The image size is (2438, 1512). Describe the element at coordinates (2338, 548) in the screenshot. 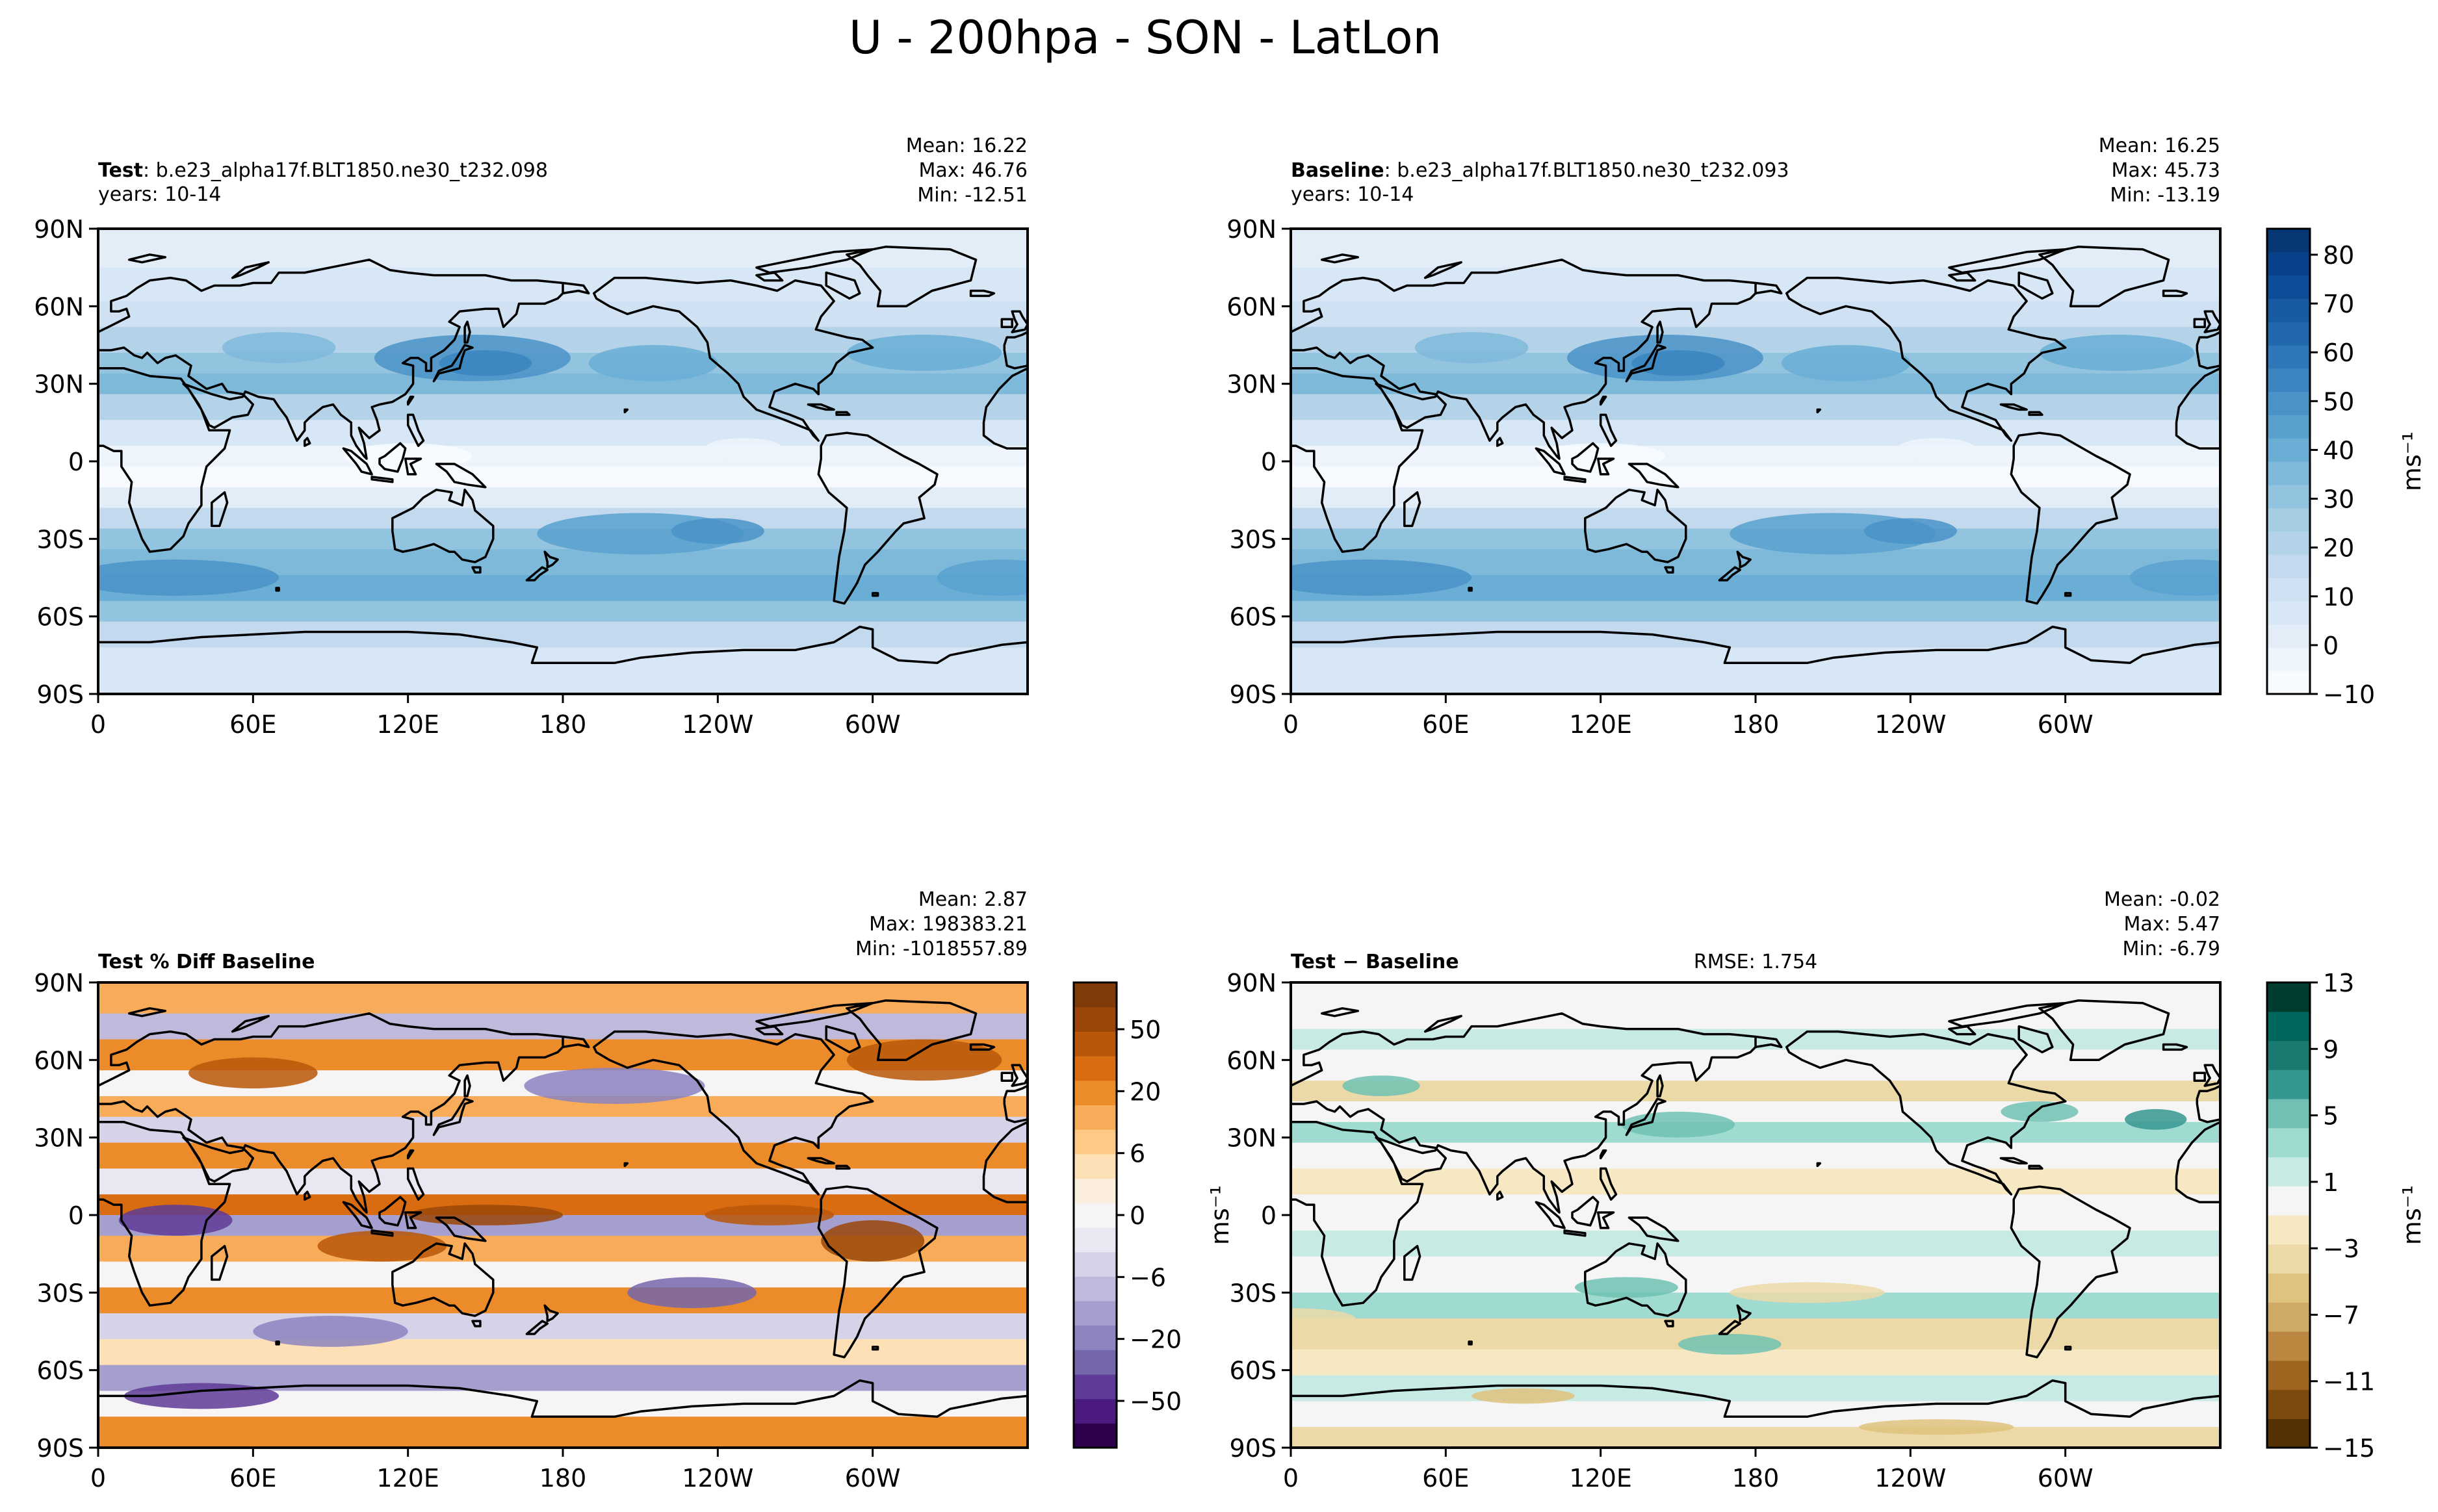

I see `colorbar-tick-label: 20` at that location.